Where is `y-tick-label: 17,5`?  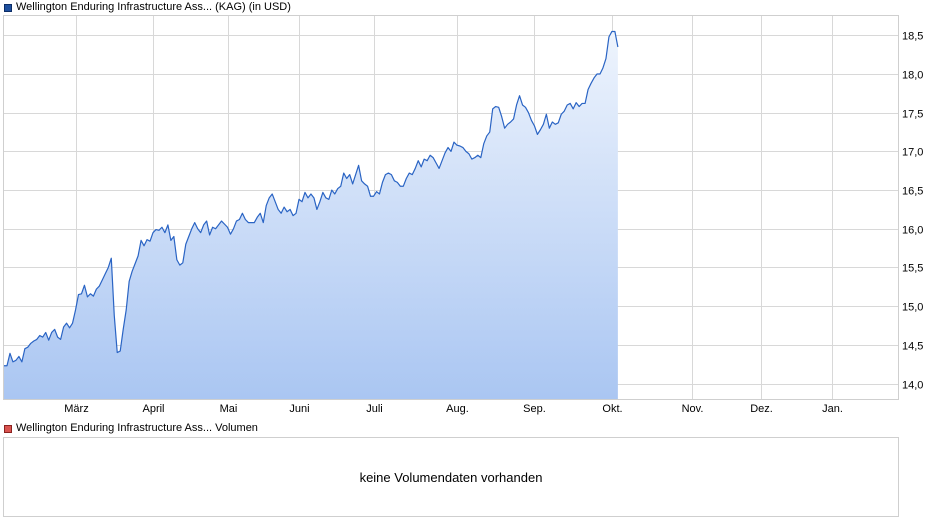
y-tick-label: 17,5 is located at coordinates (912, 115).